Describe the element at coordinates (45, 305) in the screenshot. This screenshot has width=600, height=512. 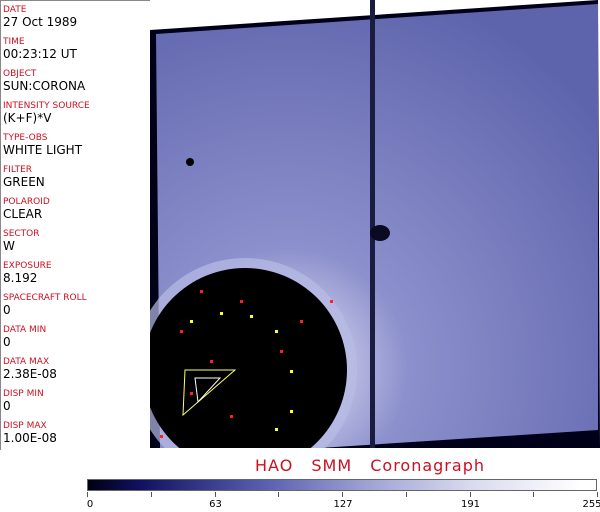
I see `field-spacecraft-roll: SPACECRAFT ROLL 0` at that location.